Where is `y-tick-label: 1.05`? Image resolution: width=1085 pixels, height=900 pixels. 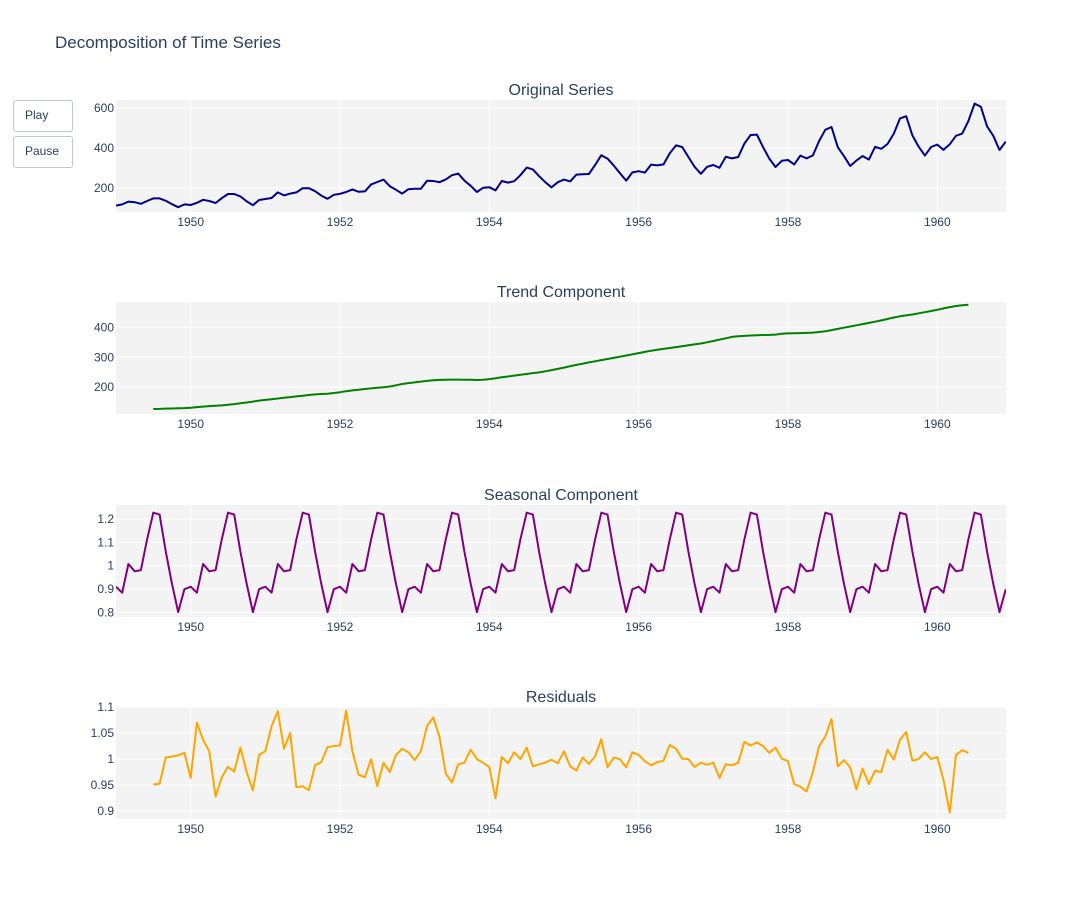
y-tick-label: 1.05 is located at coordinates (103, 733).